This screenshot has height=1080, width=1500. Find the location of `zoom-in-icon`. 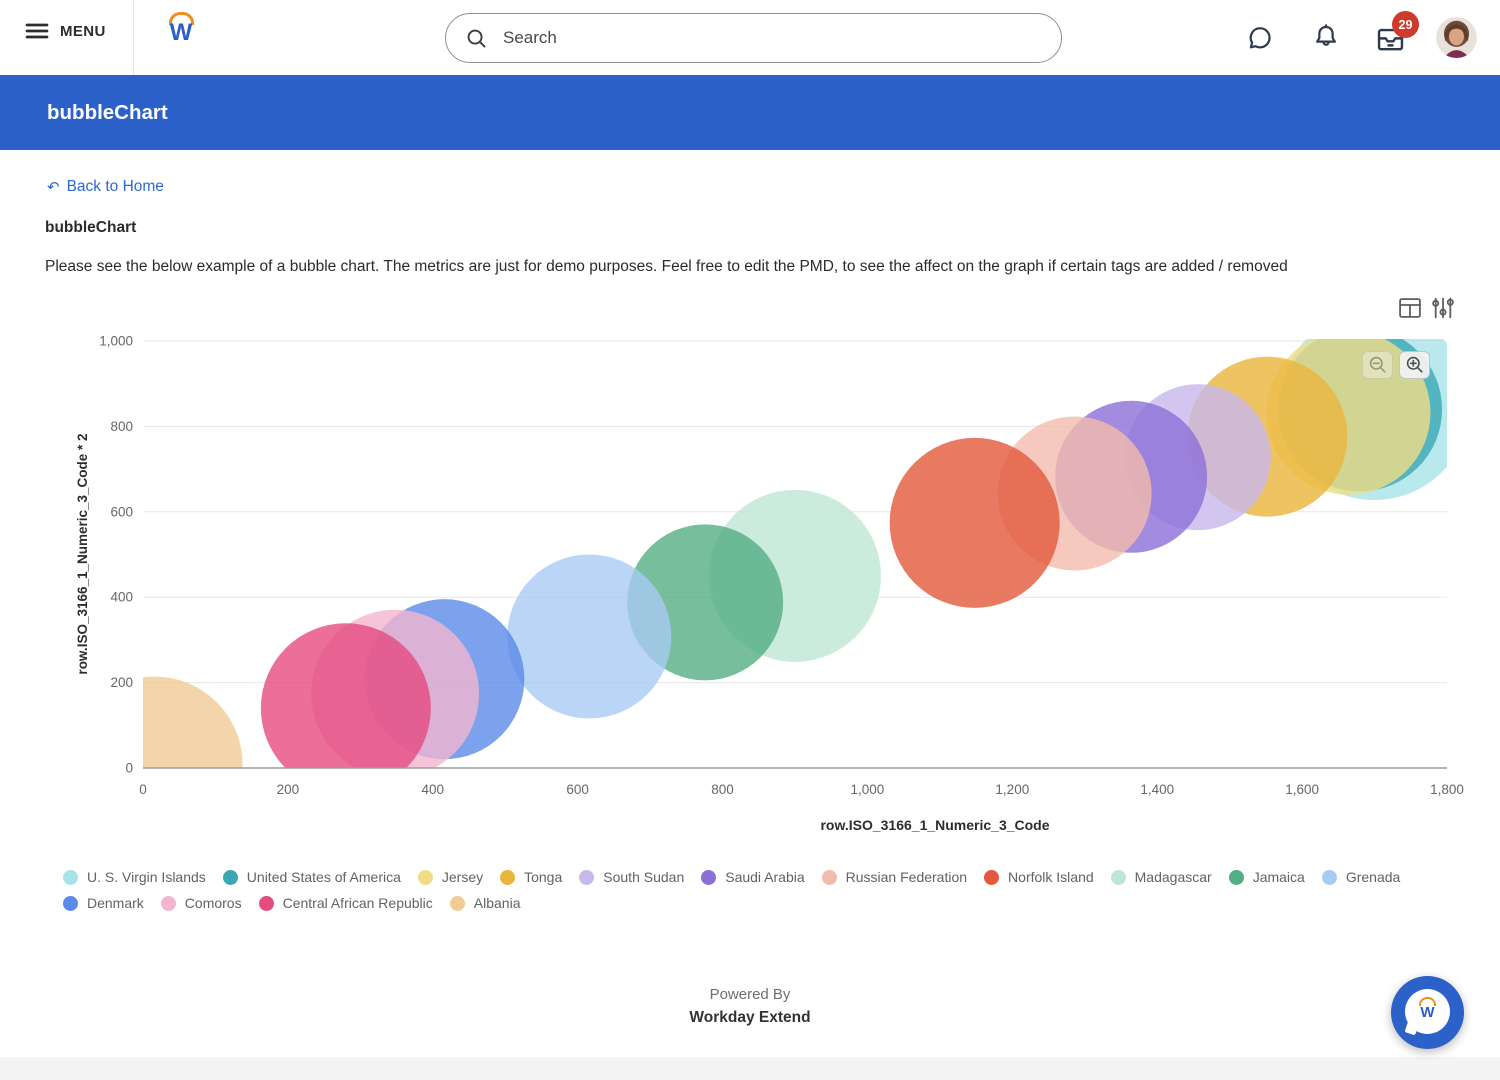

zoom-in-icon is located at coordinates (1414, 364).